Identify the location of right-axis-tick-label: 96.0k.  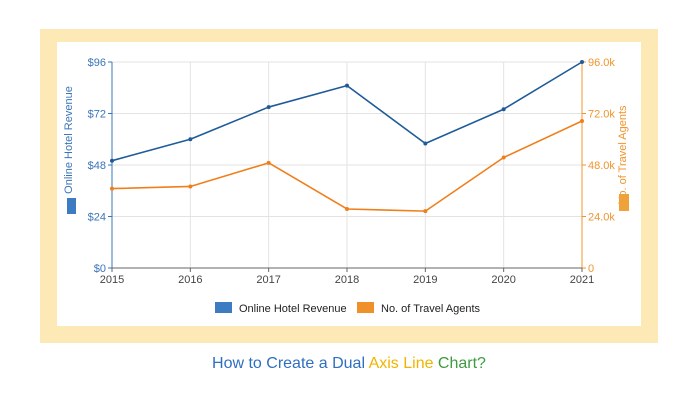
(601, 63).